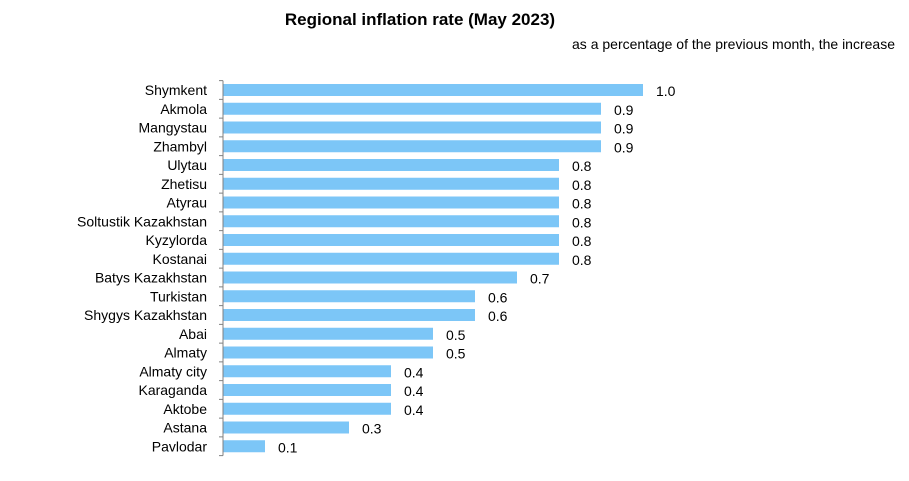 The image size is (909, 481). Describe the element at coordinates (666, 91) in the screenshot. I see `value-label: 1.0` at that location.